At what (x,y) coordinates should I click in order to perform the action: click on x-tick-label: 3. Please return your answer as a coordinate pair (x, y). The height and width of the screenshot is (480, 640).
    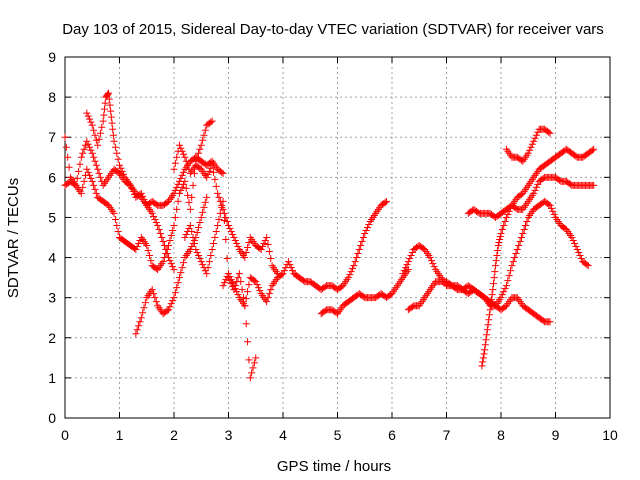
    Looking at the image, I should click on (229, 435).